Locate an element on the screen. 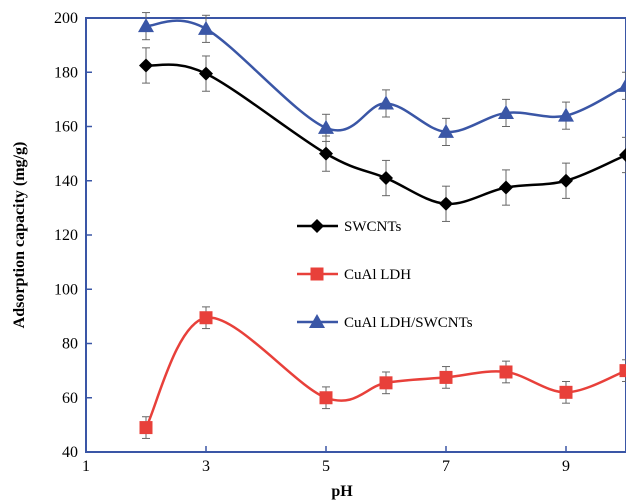 The height and width of the screenshot is (500, 626). y-tick-label: 100 is located at coordinates (66, 289).